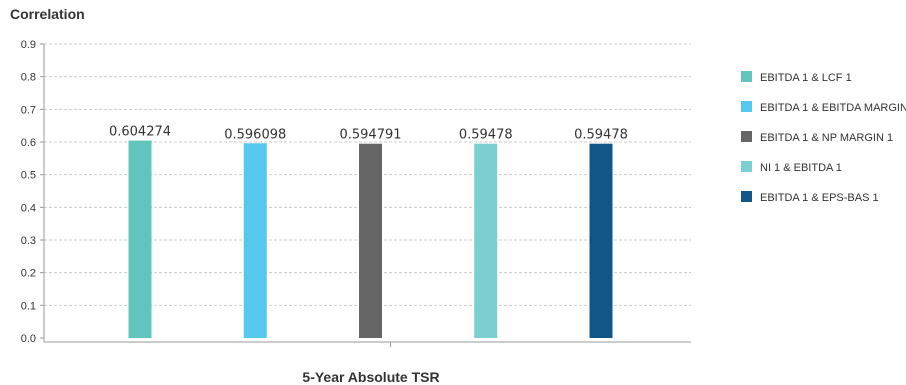 The width and height of the screenshot is (906, 385). I want to click on x-axis-title: 5-Year Absolute TSR, so click(370, 377).